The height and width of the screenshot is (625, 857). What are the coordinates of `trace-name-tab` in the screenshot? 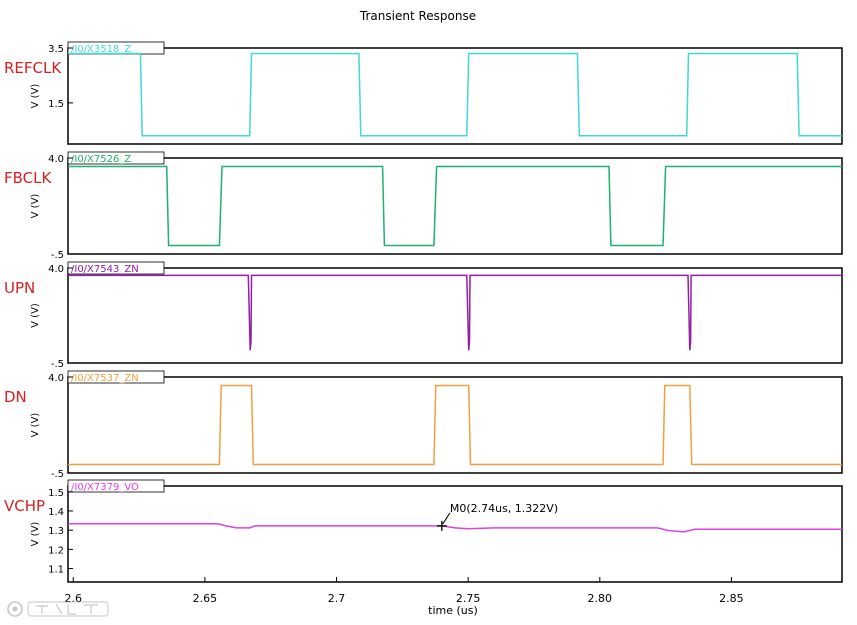 It's located at (116, 486).